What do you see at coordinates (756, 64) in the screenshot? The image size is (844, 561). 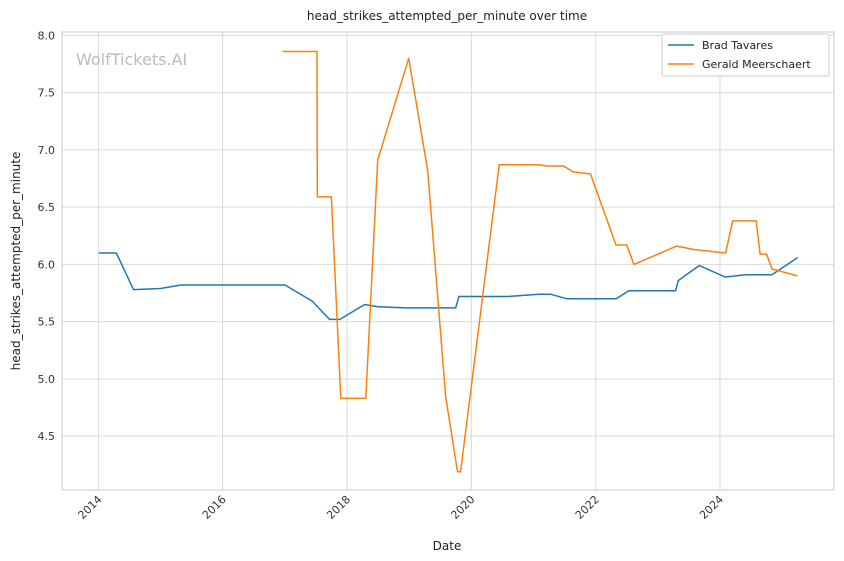 I see `legend-label: Gerald Meerschaert` at bounding box center [756, 64].